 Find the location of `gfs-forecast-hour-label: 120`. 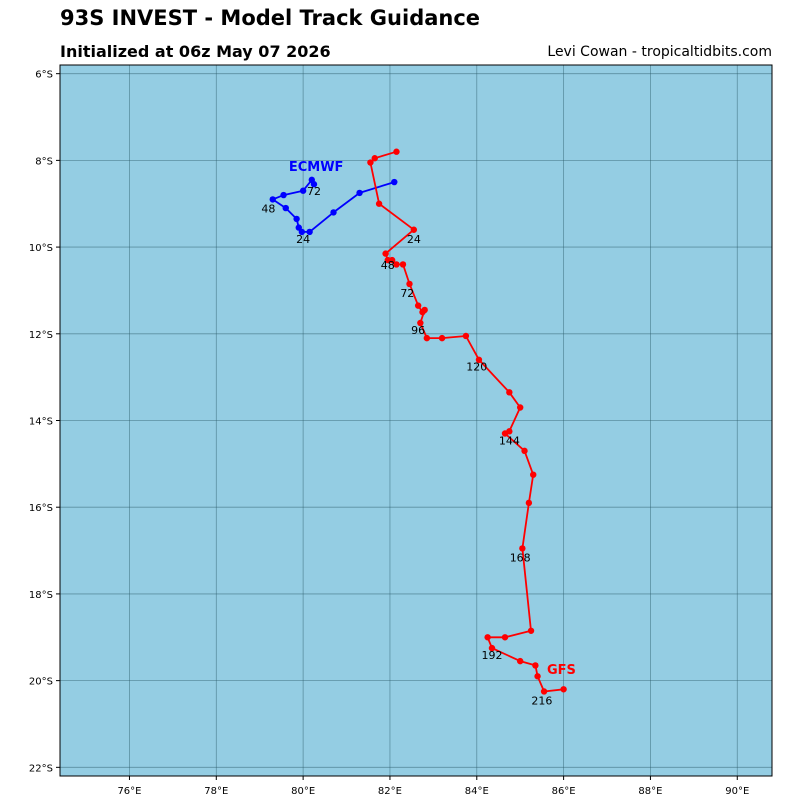

gfs-forecast-hour-label: 120 is located at coordinates (476, 367).